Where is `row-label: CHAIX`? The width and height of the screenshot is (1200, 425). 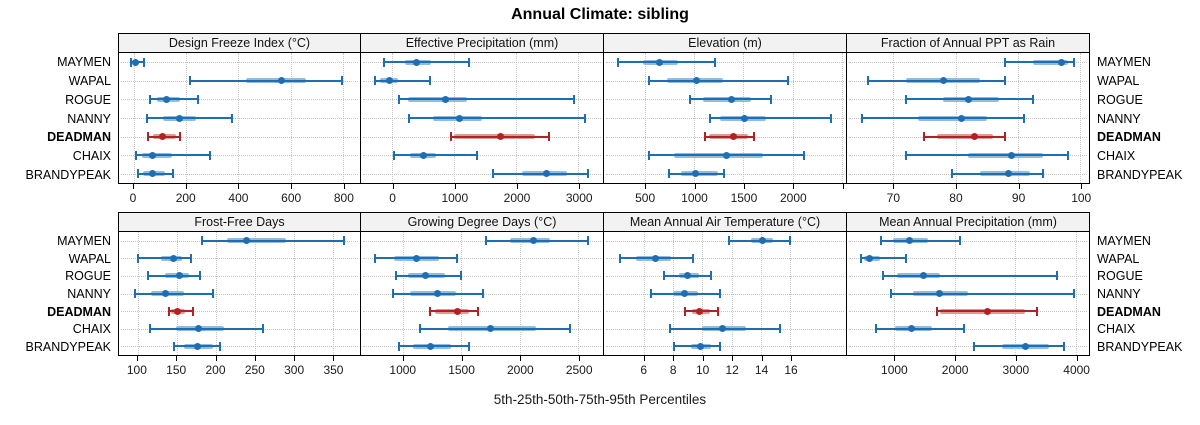 row-label: CHAIX is located at coordinates (91, 329).